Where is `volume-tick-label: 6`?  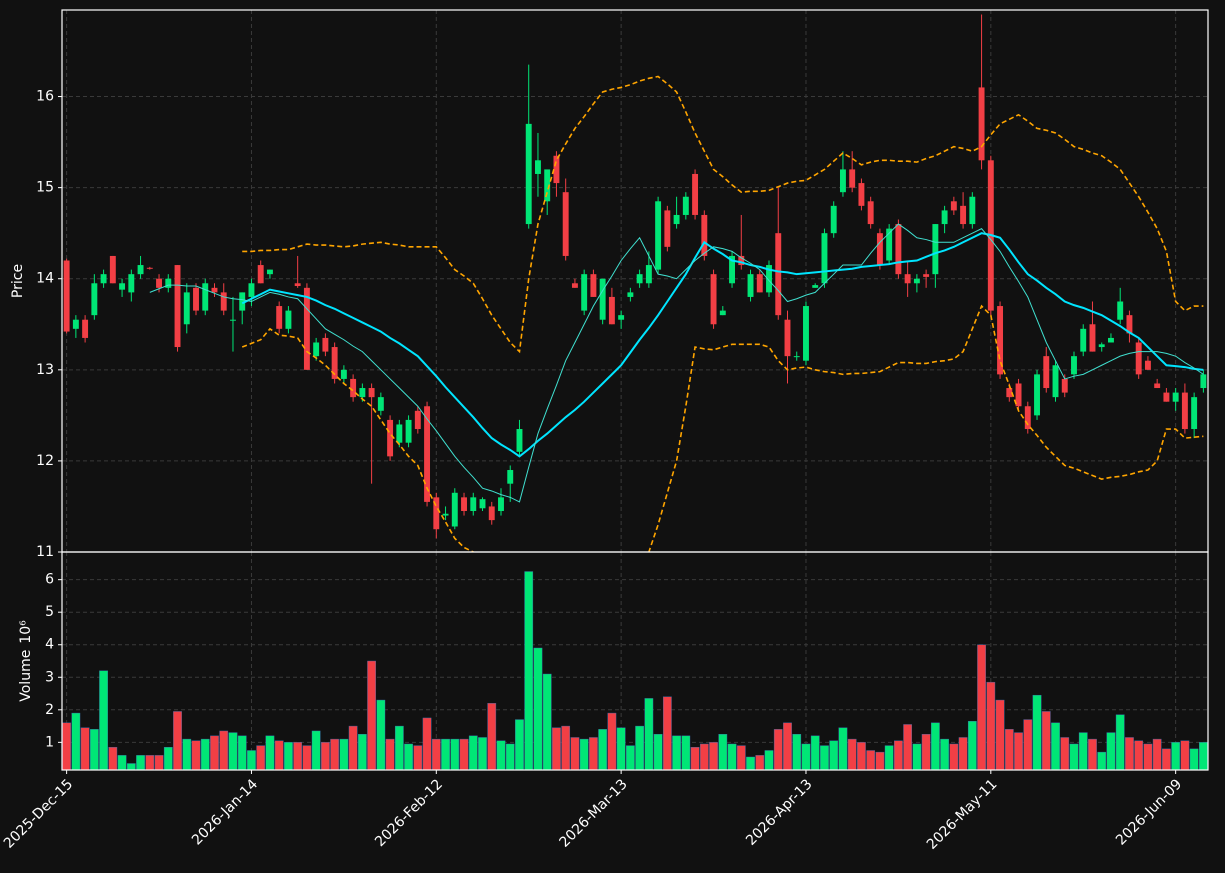
volume-tick-label: 6 is located at coordinates (49, 580).